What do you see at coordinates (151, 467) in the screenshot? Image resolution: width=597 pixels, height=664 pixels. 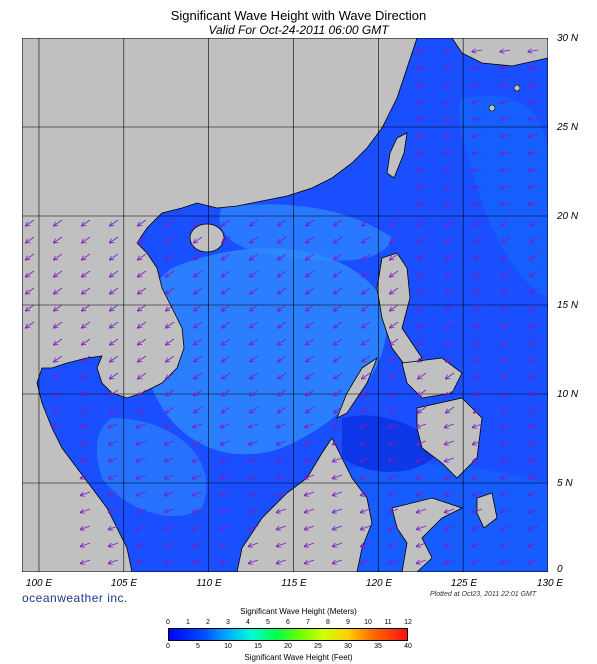 I see `wave-patch-south` at bounding box center [151, 467].